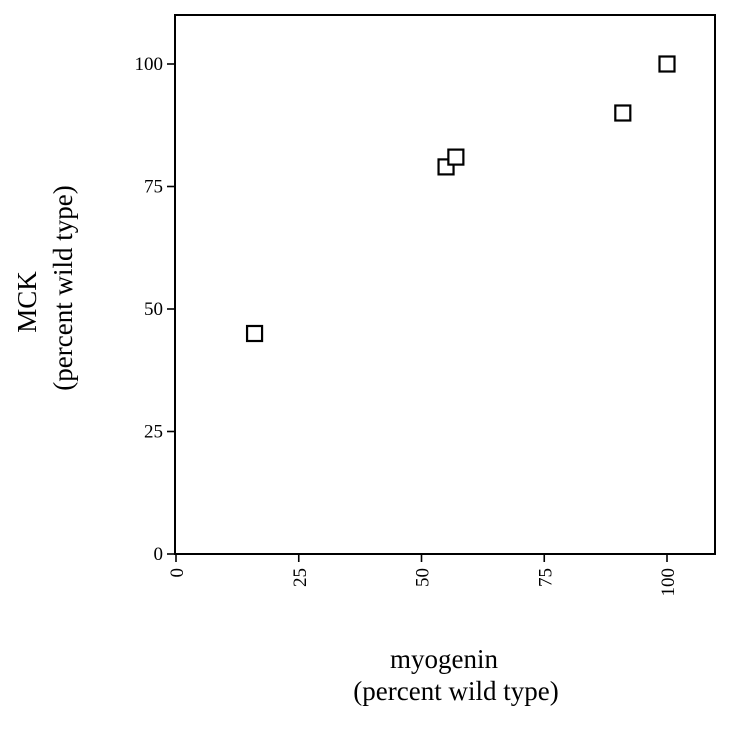 The width and height of the screenshot is (740, 729). What do you see at coordinates (159, 554) in the screenshot?
I see `y-tick-label: 0` at bounding box center [159, 554].